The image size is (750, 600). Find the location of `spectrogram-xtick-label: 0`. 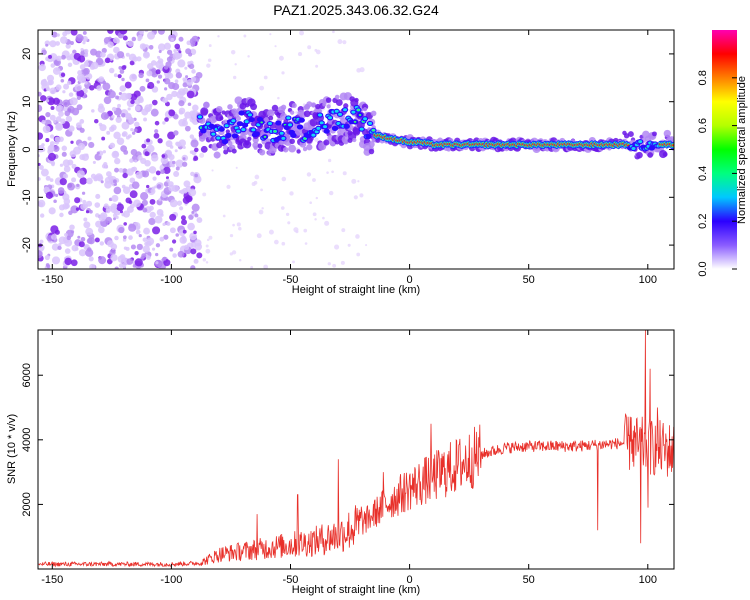

spectrogram-xtick-label: 0 is located at coordinates (410, 280).